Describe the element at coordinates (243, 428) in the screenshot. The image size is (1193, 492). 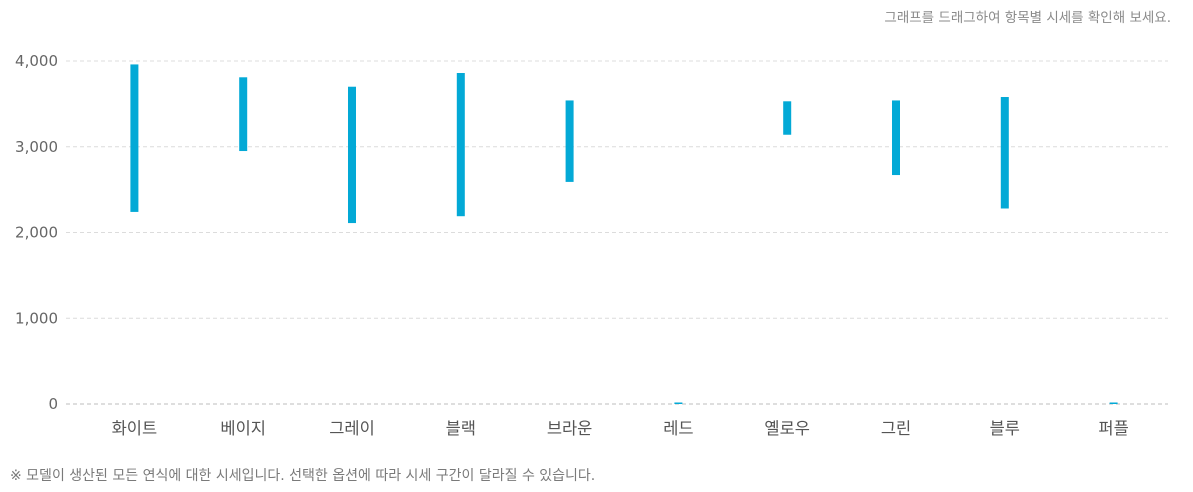
I see `x-category-label: 베이지` at that location.